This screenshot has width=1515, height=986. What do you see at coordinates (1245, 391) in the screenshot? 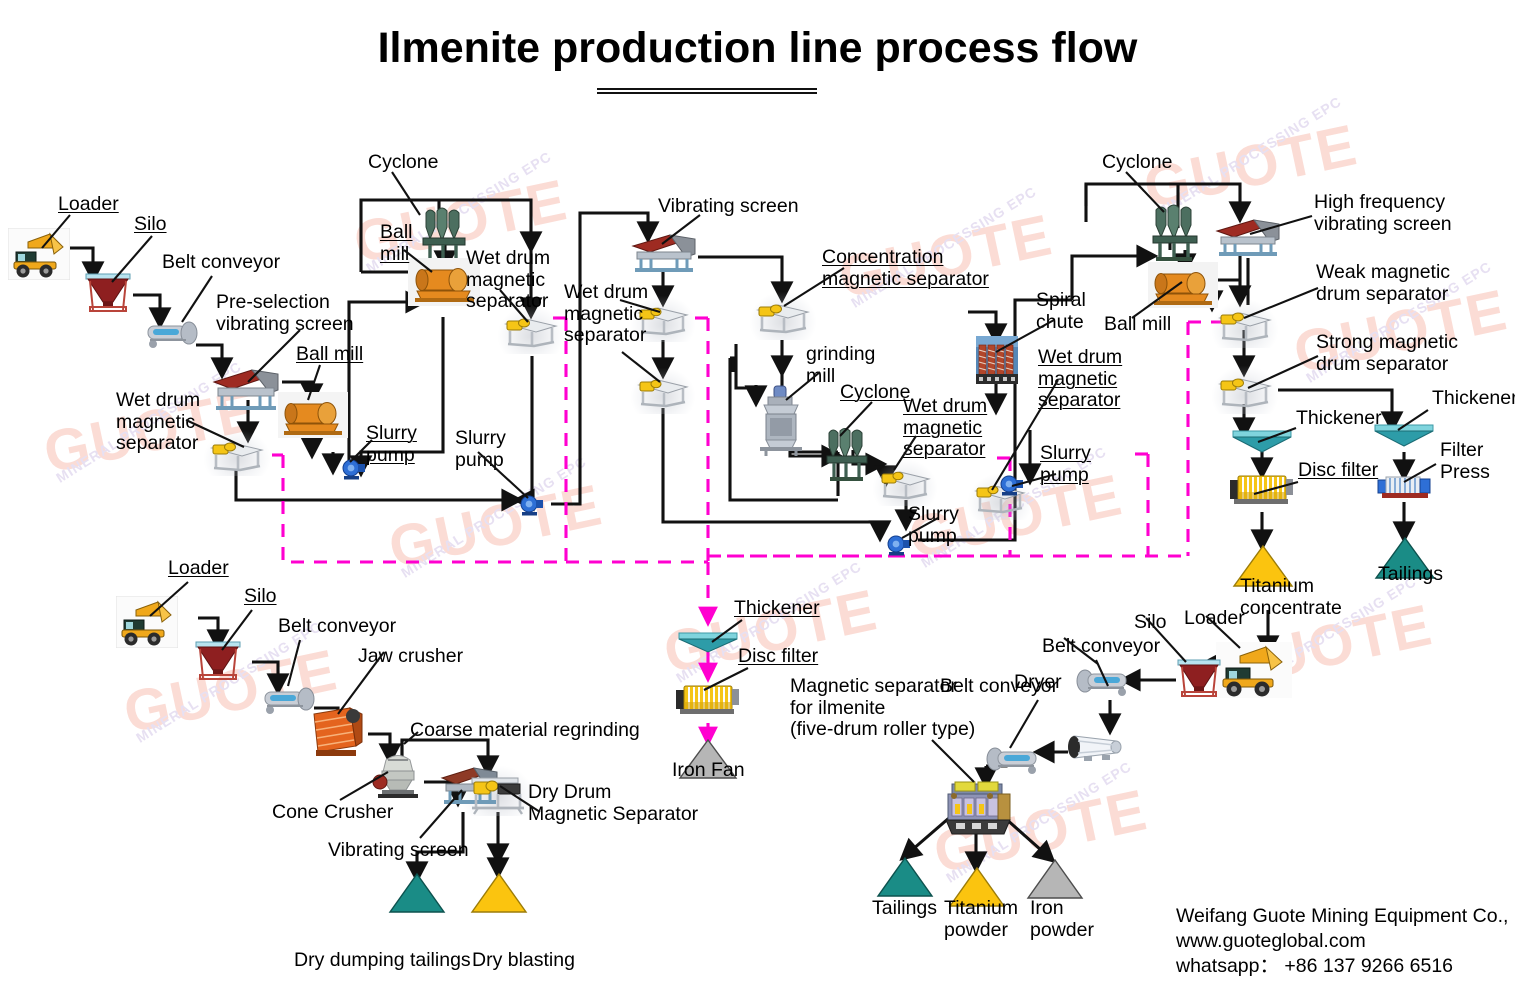
I see `strong-magnetic-drum-separator-icon` at bounding box center [1245, 391].